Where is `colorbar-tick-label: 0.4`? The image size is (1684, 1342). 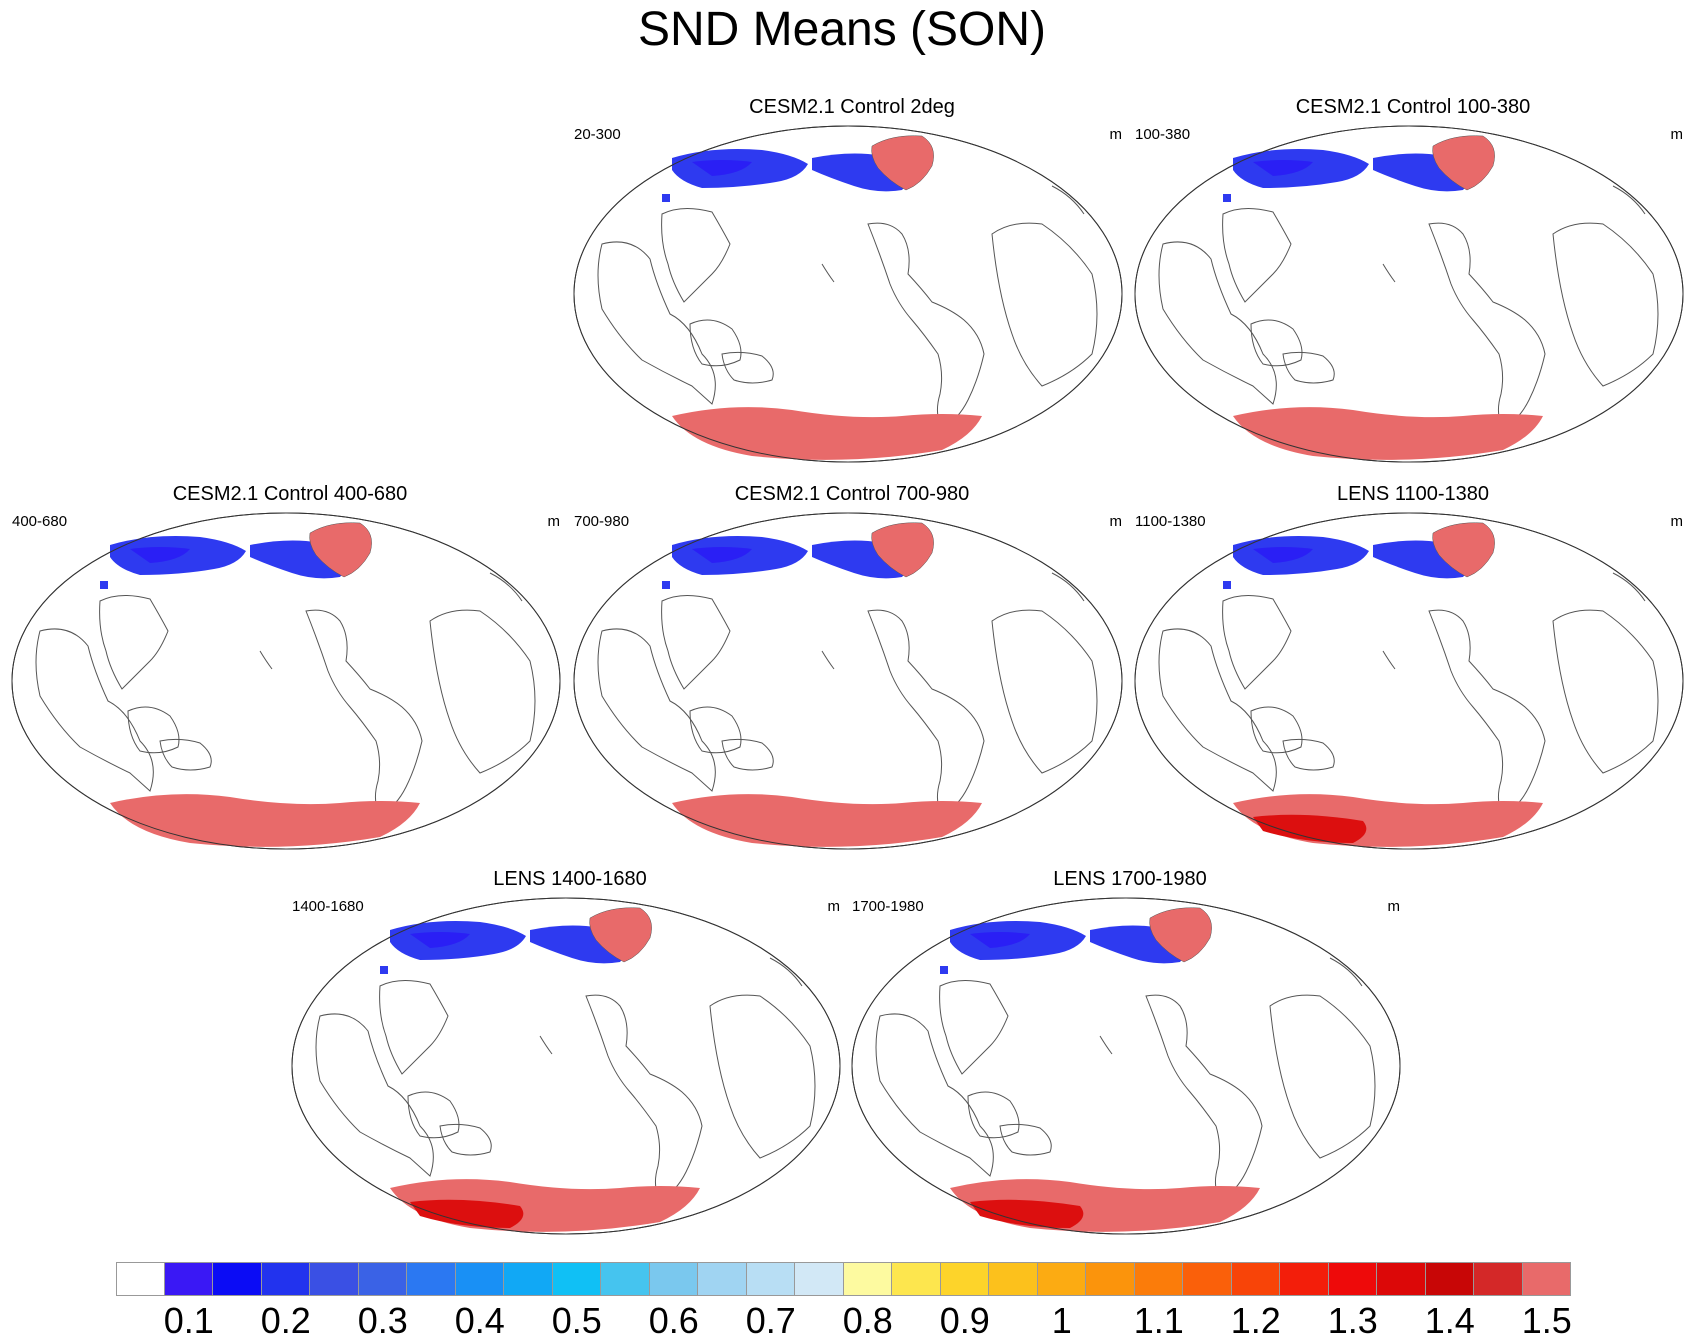
colorbar-tick-label: 0.4 is located at coordinates (479, 1320).